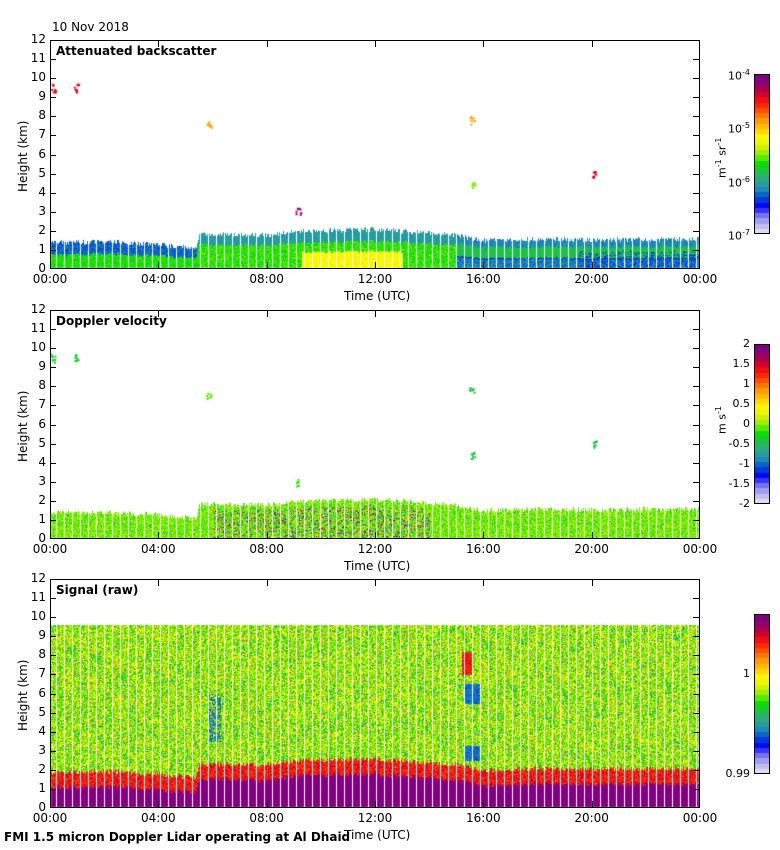 This screenshot has height=850, width=780. What do you see at coordinates (746, 343) in the screenshot?
I see `colorbar-tick-label: 2` at bounding box center [746, 343].